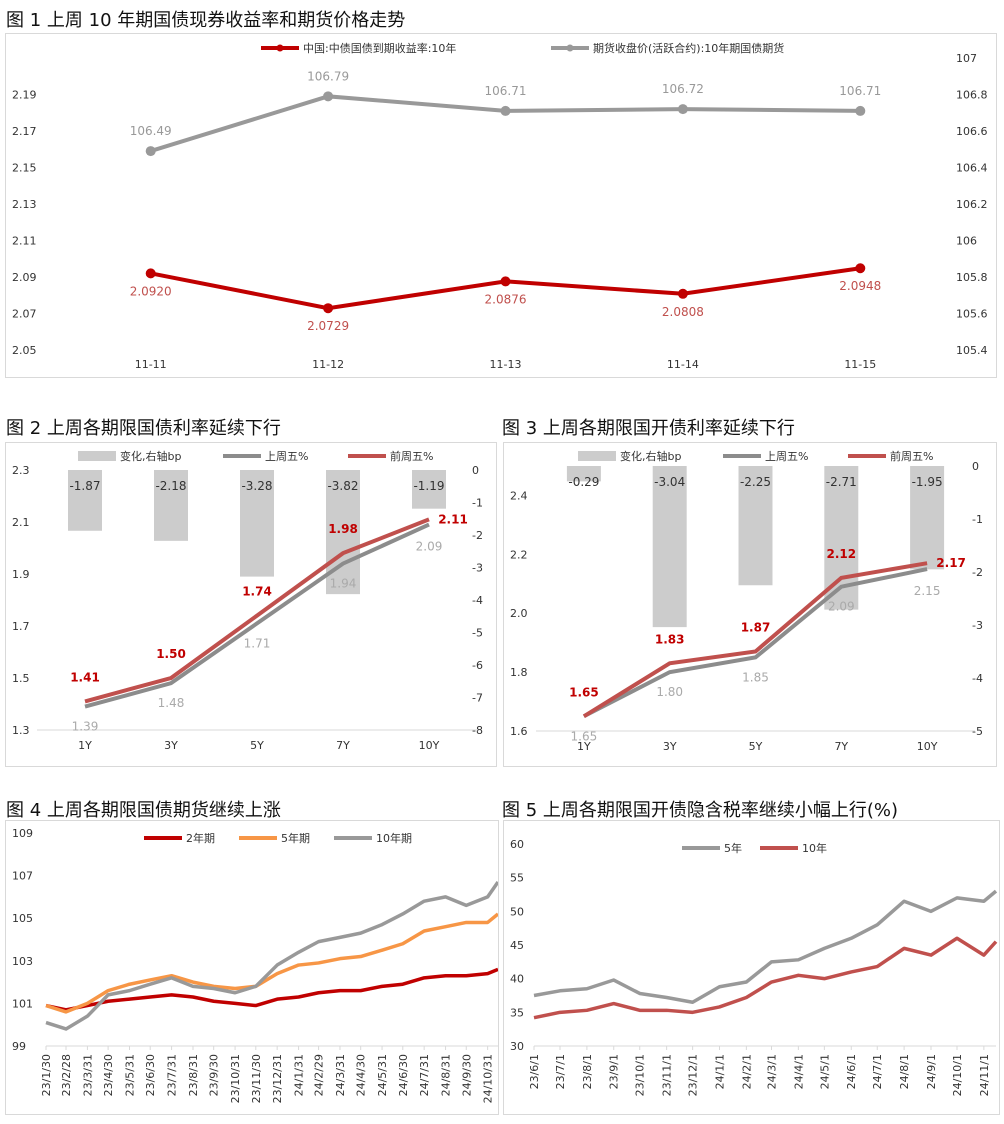 The width and height of the screenshot is (1004, 1124). Describe the element at coordinates (424, 1075) in the screenshot. I see `x-tick-label: 24/7/31` at that location.